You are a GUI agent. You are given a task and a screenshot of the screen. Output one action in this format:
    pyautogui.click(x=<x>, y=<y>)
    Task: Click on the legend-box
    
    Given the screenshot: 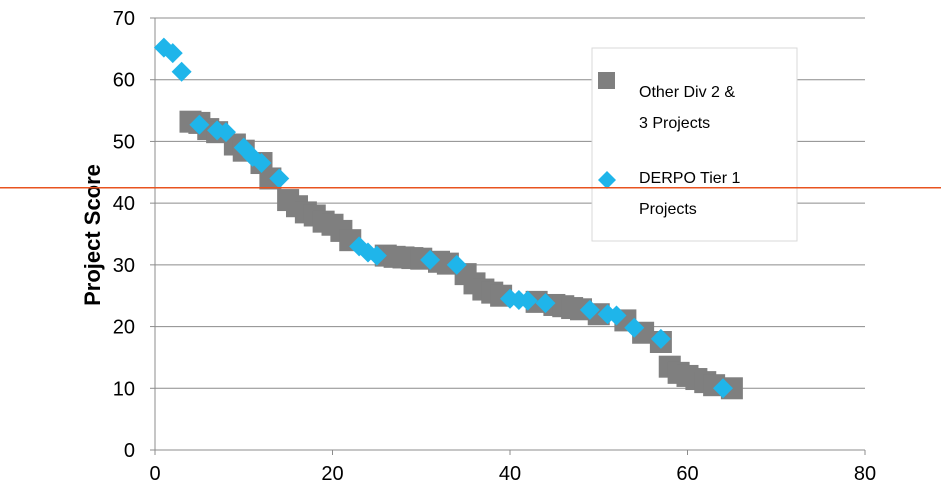 What is the action you would take?
    pyautogui.click(x=694, y=144)
    